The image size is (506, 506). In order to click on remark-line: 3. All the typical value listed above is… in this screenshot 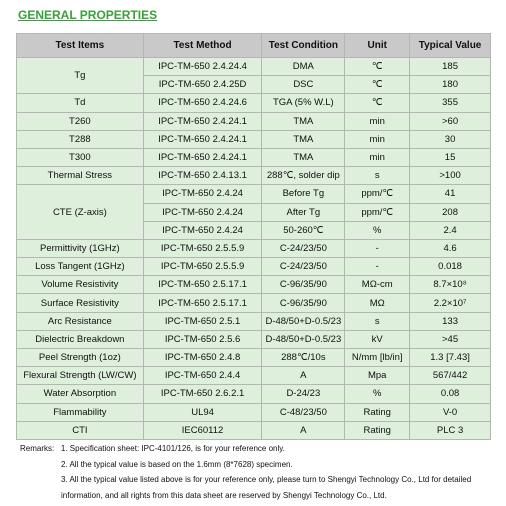, I will do `click(254, 487)`.